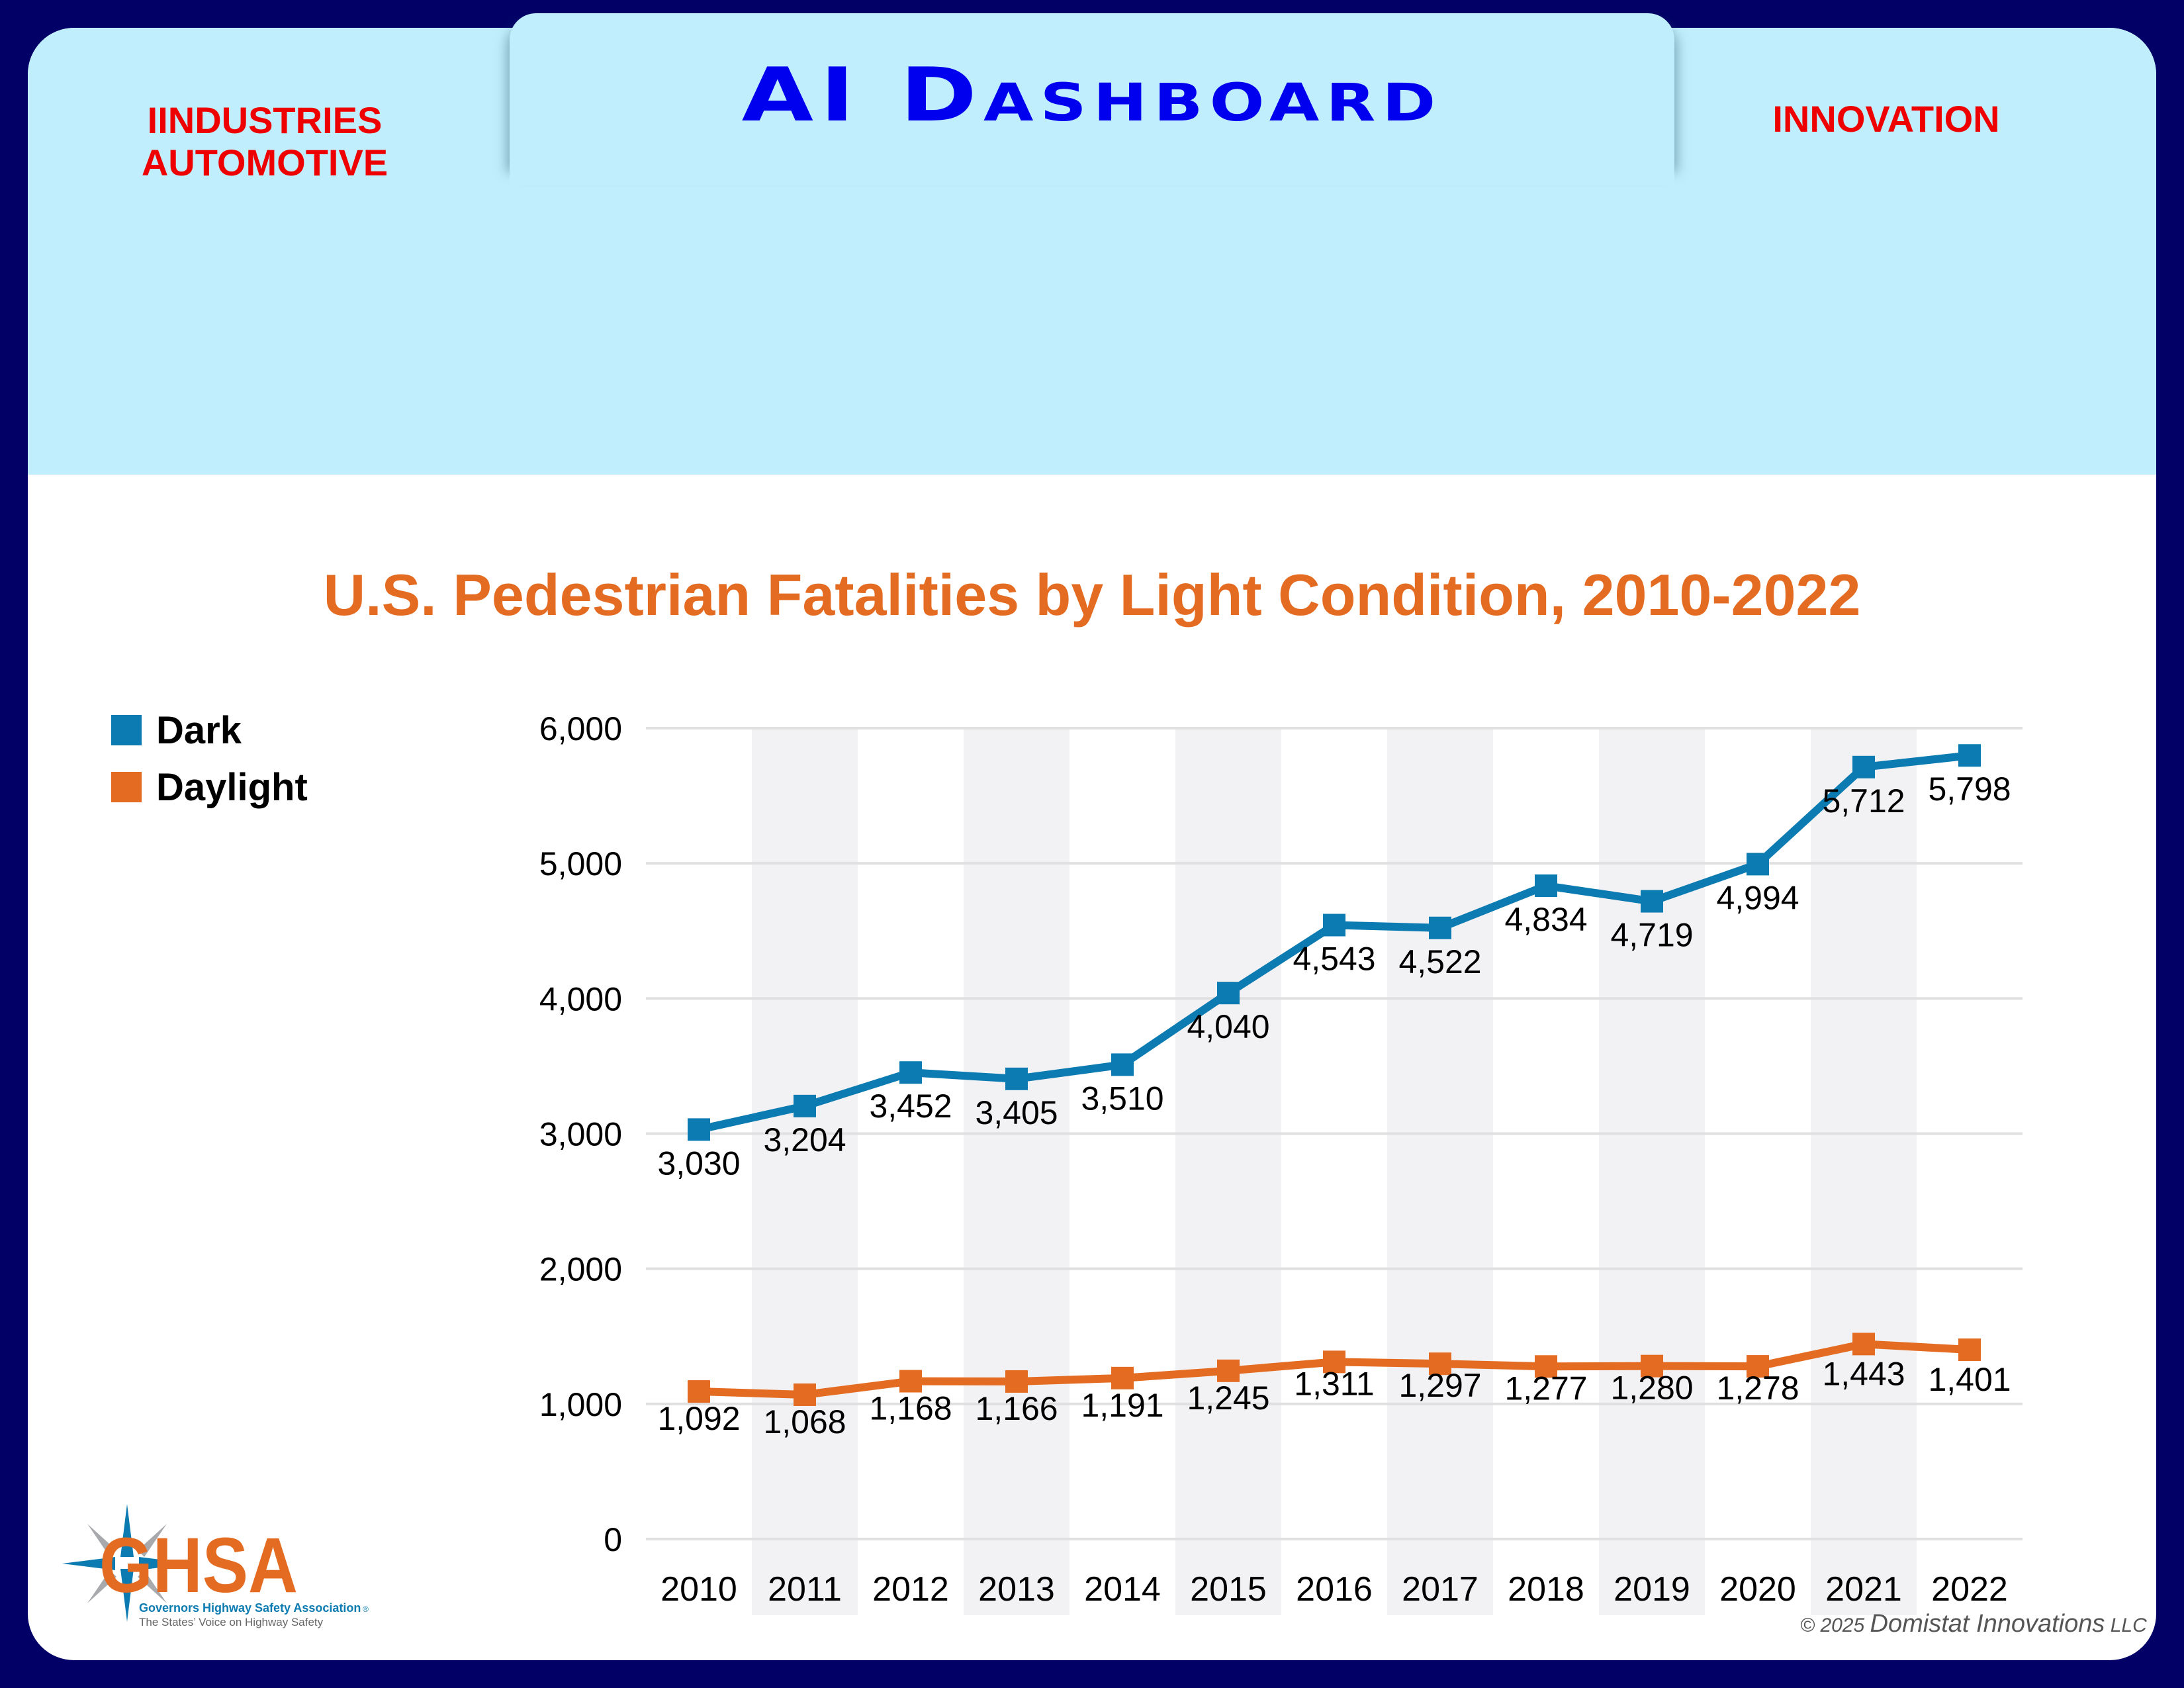 This screenshot has height=1688, width=2184. I want to click on chart-legend: Dark Daylight, so click(209, 759).